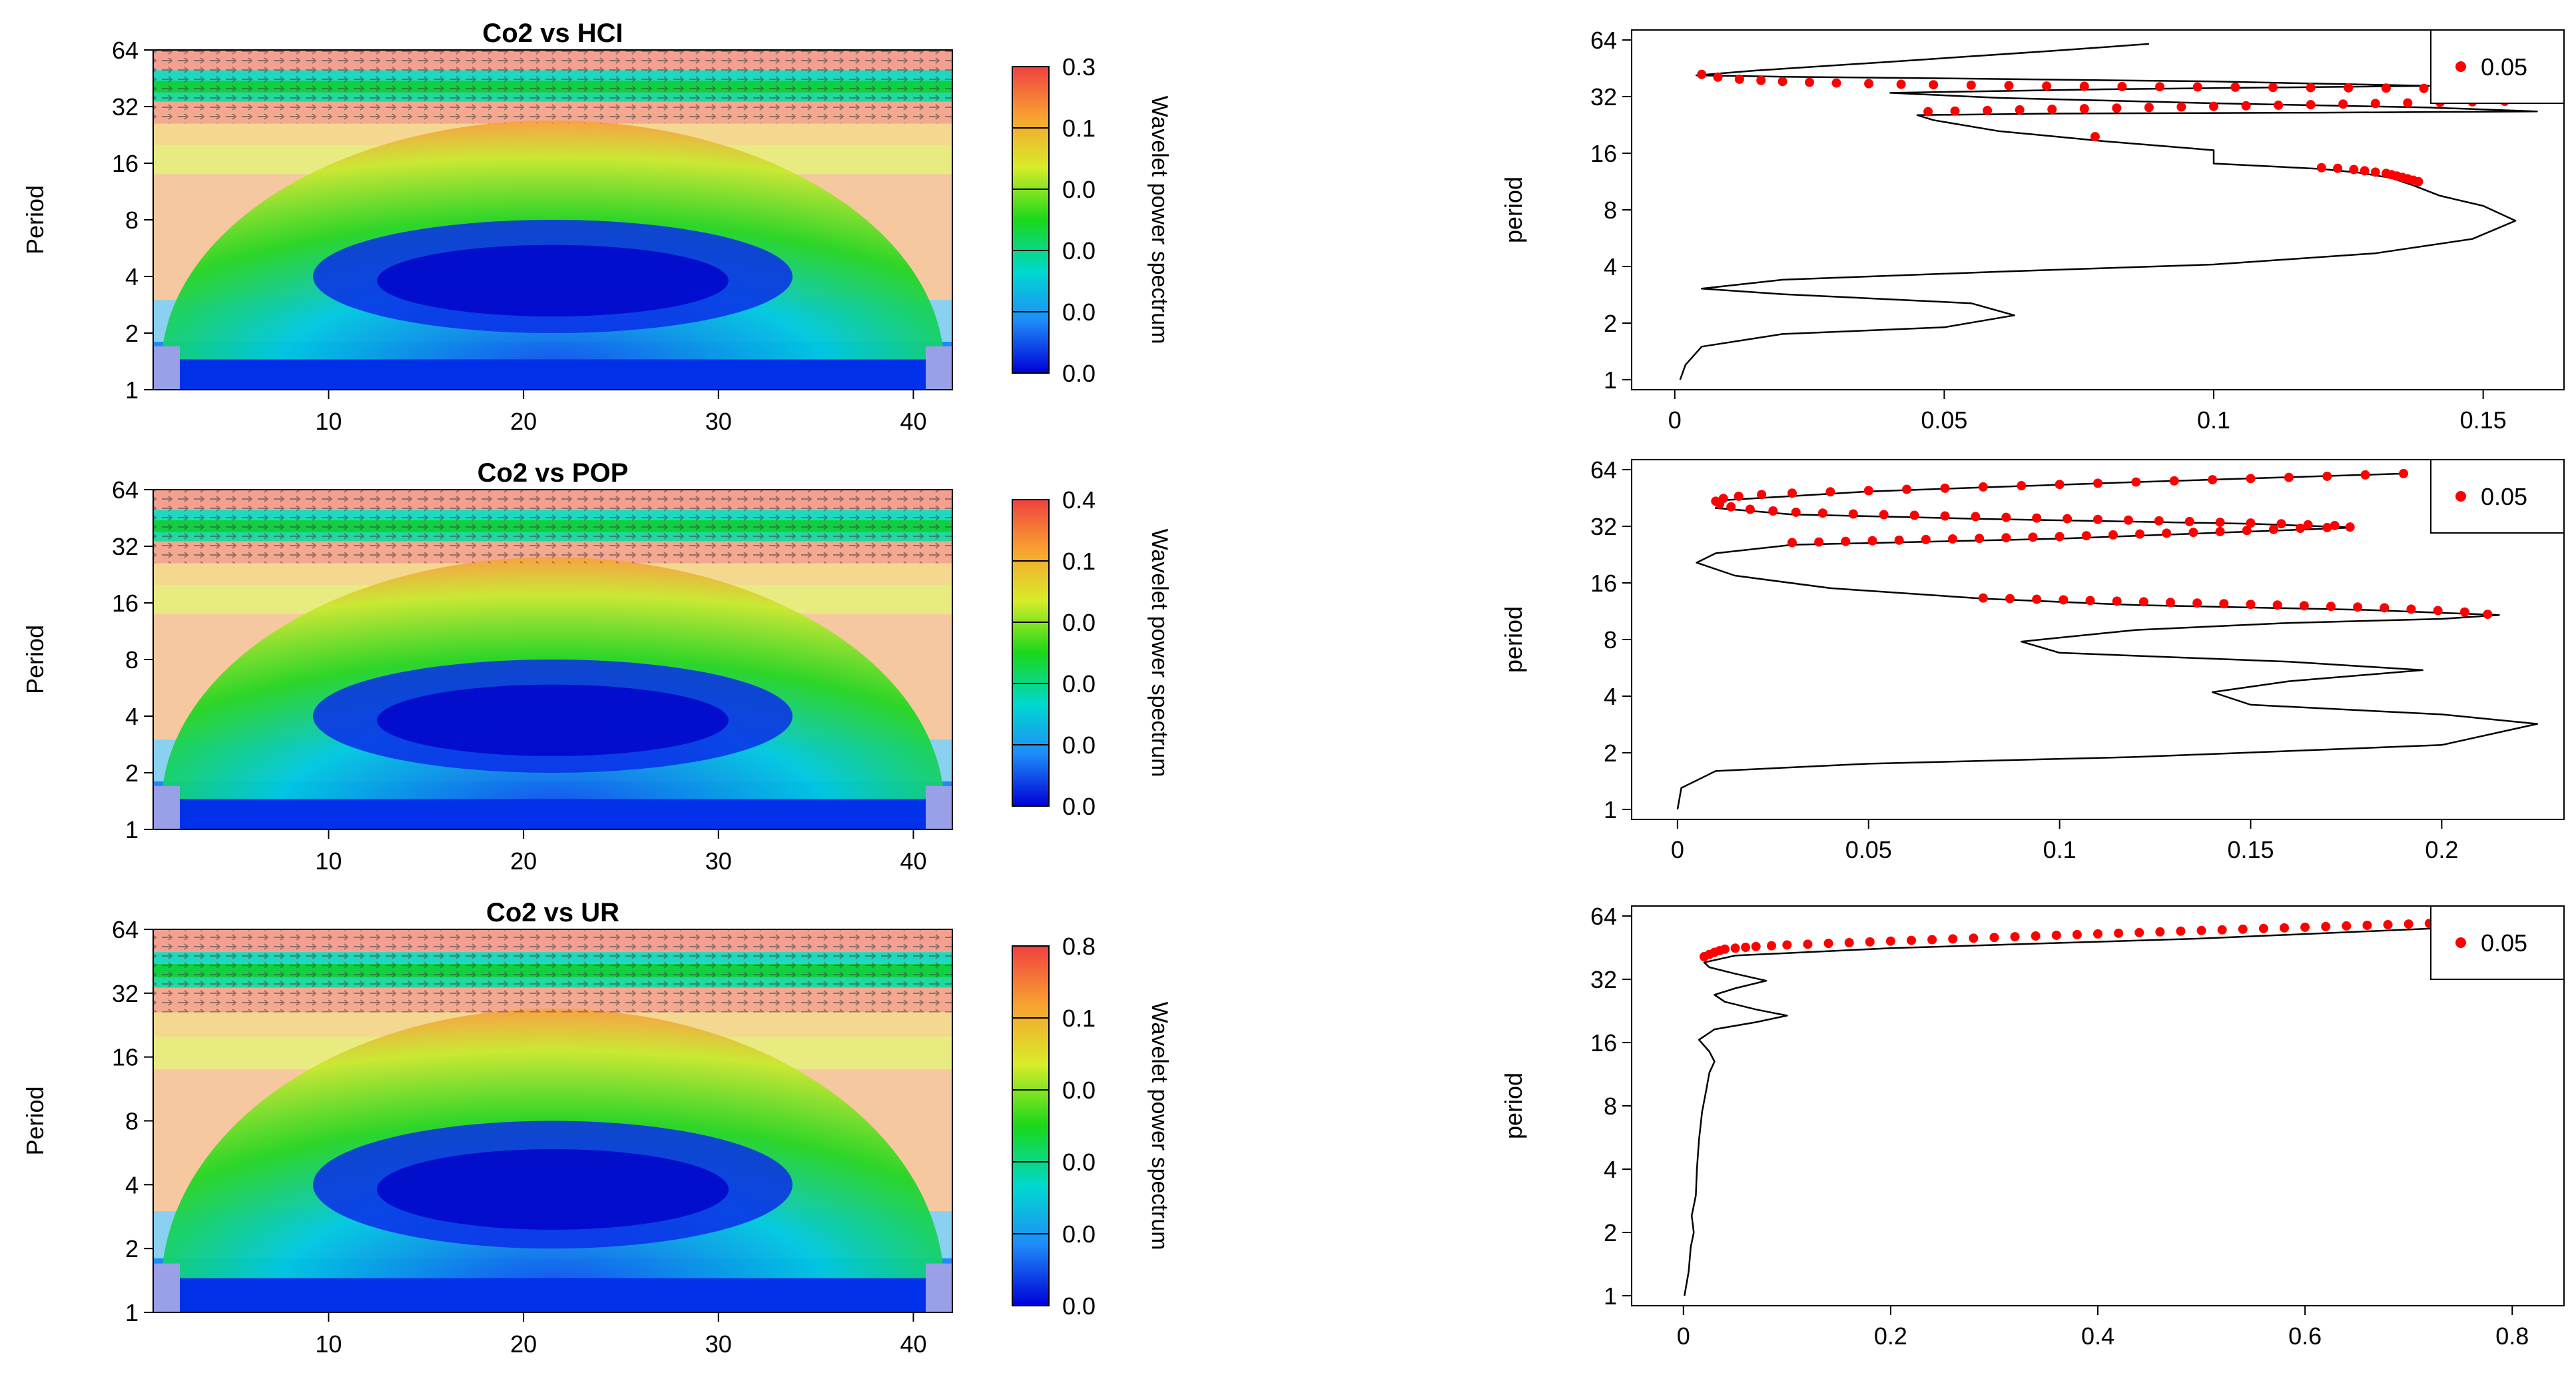  Describe the element at coordinates (1603, 584) in the screenshot. I see `y-tick-label: 16` at that location.